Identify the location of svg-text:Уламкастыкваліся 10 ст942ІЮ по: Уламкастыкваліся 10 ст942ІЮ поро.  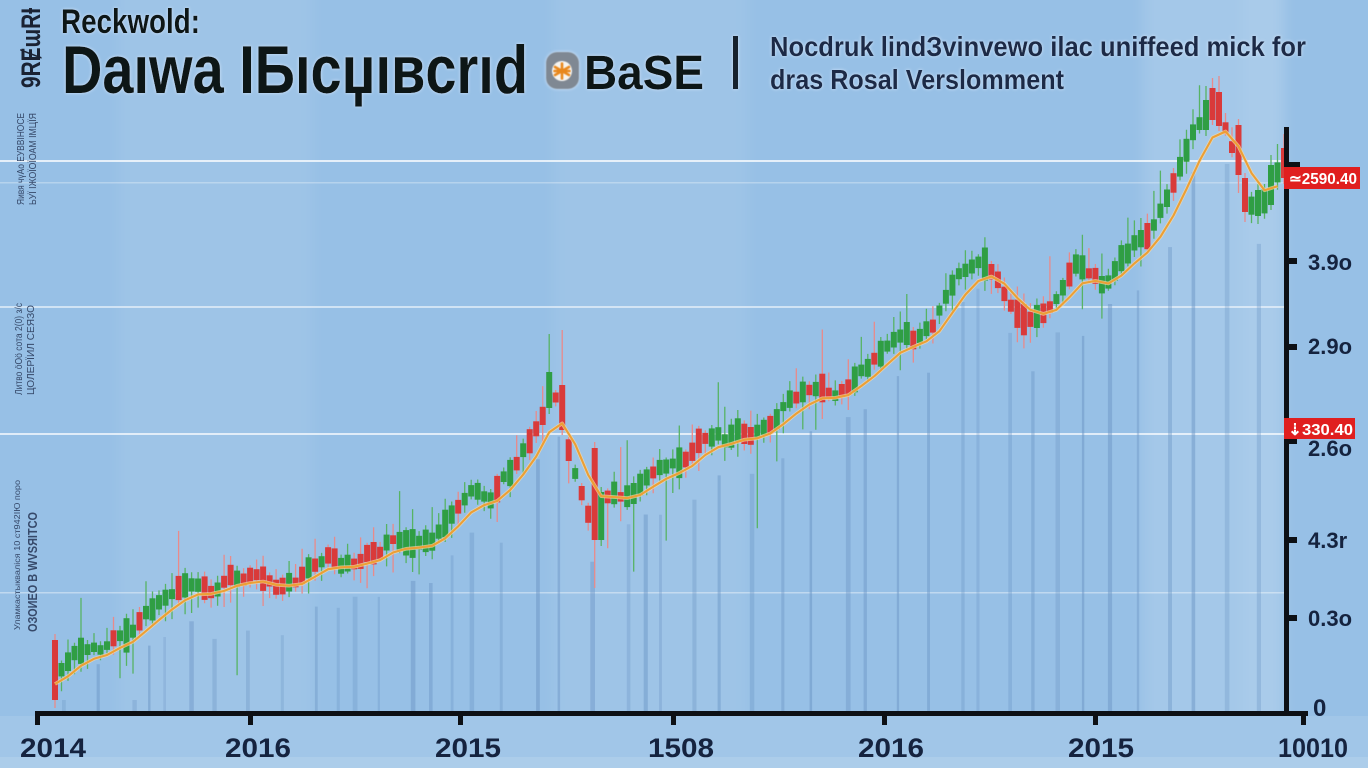
(17, 555).